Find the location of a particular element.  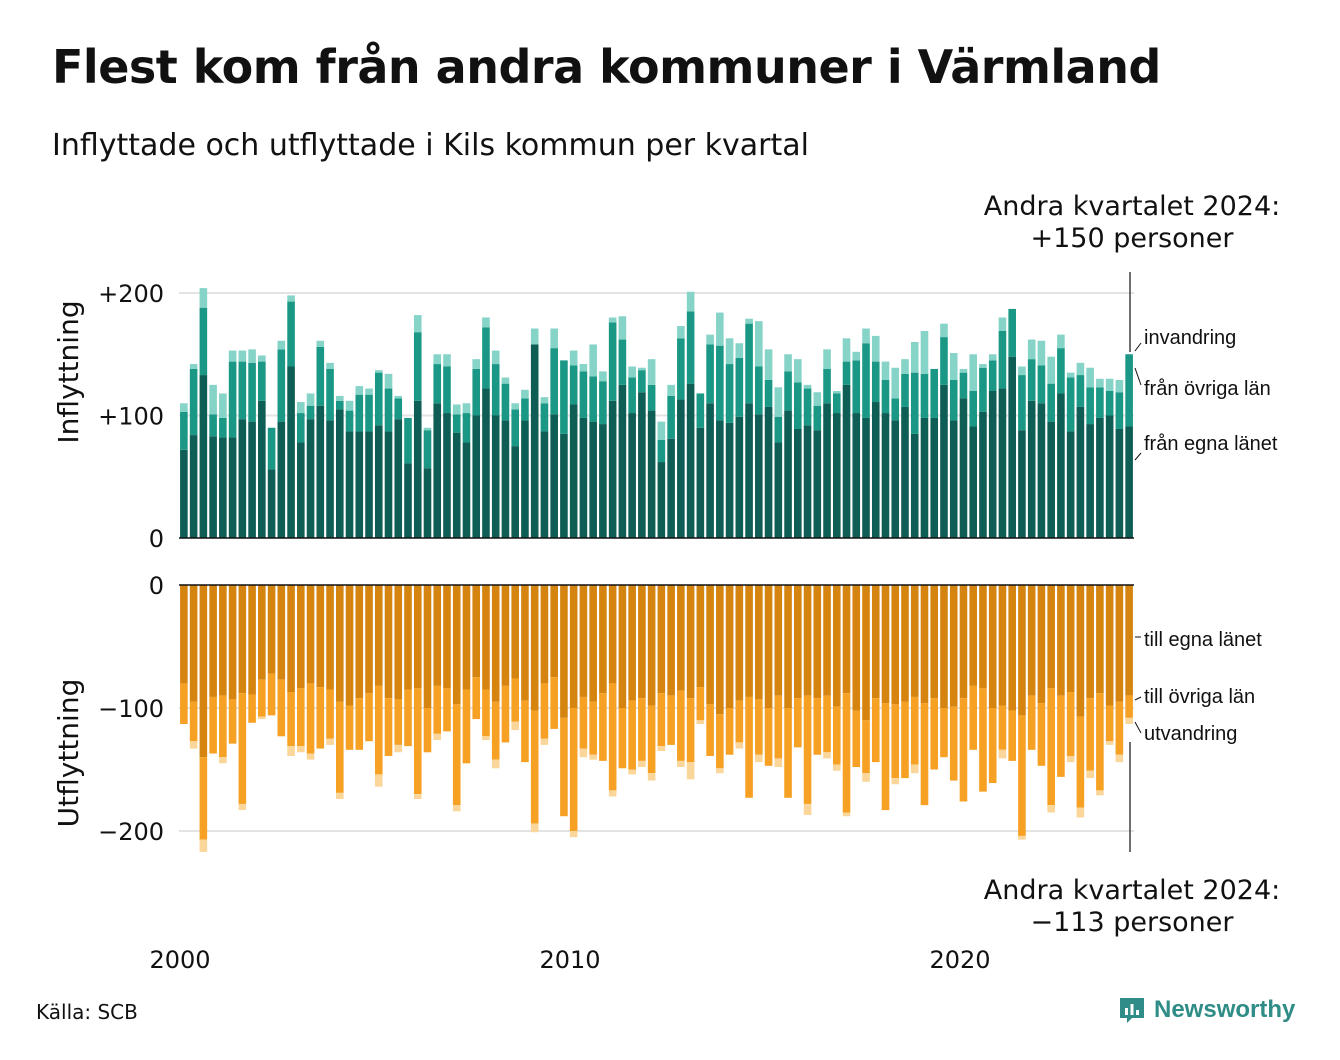

newsworthy-logo: Newsworthy is located at coordinates (1206, 1010).